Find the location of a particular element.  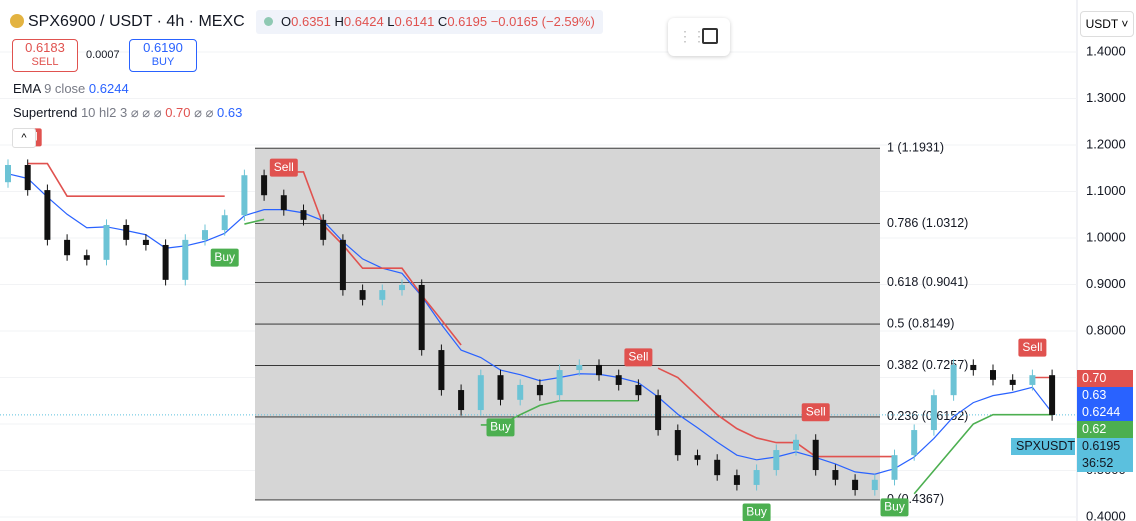

buy-price: 0.6190 is located at coordinates (163, 47).